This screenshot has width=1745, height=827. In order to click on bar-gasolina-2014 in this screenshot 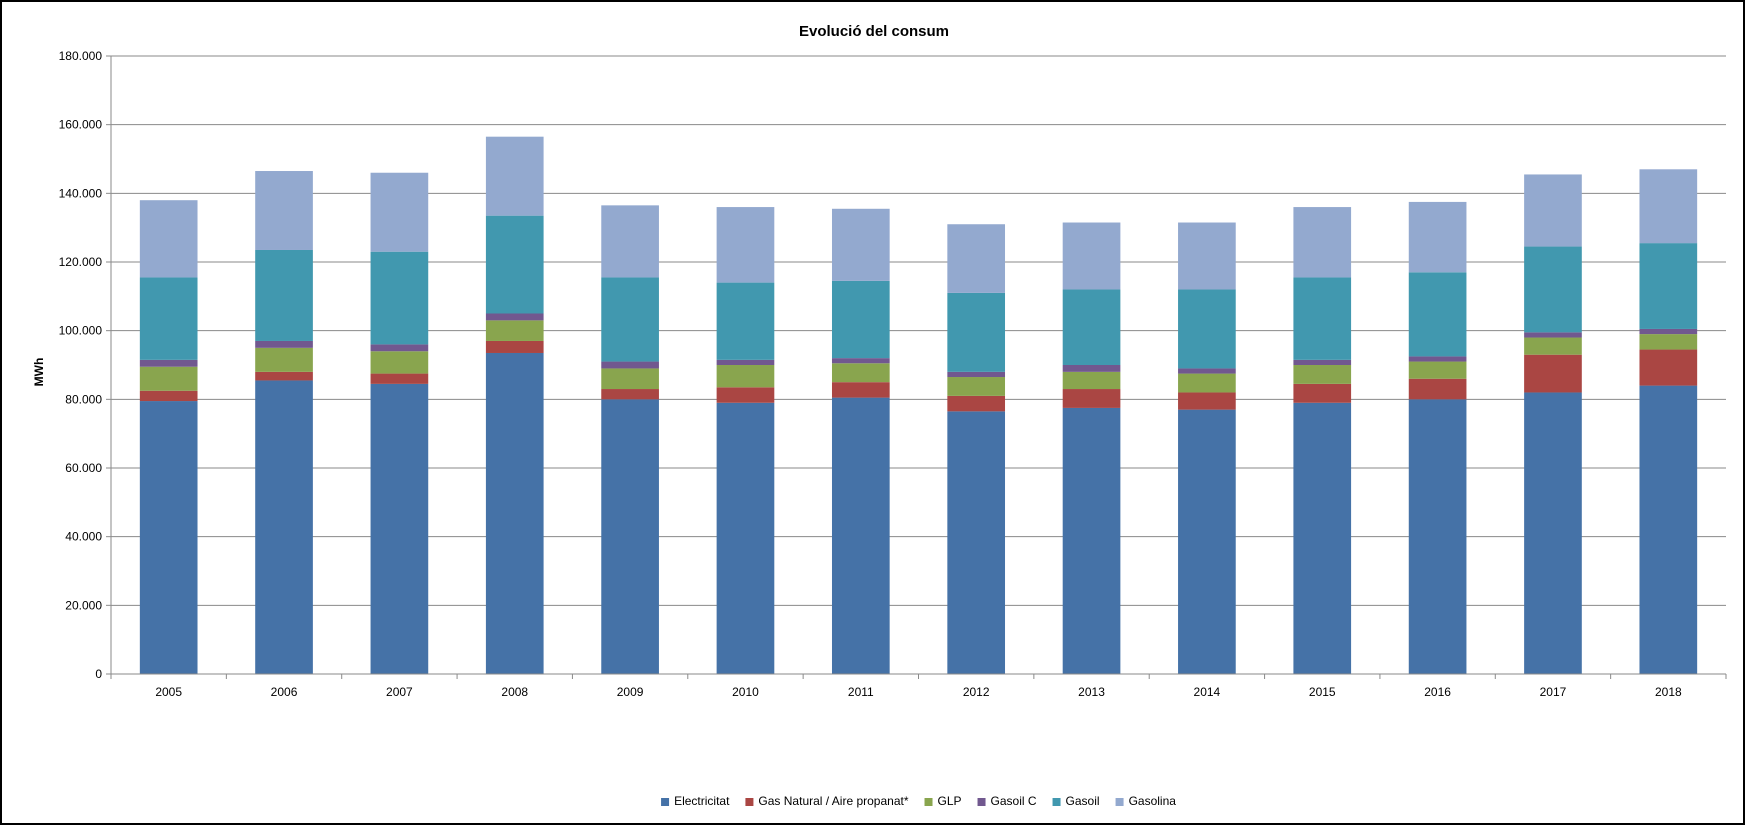, I will do `click(1207, 256)`.